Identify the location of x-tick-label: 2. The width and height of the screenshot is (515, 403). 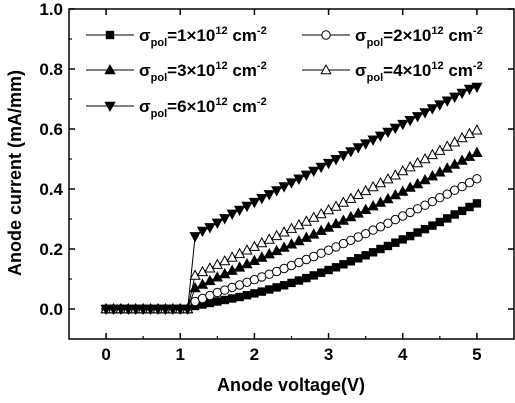
(254, 354).